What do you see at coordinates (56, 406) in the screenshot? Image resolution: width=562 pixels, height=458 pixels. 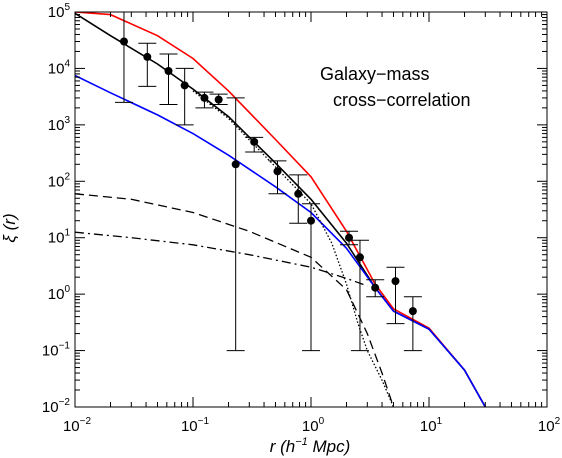 I see `y-tick-label: 10⁻²` at bounding box center [56, 406].